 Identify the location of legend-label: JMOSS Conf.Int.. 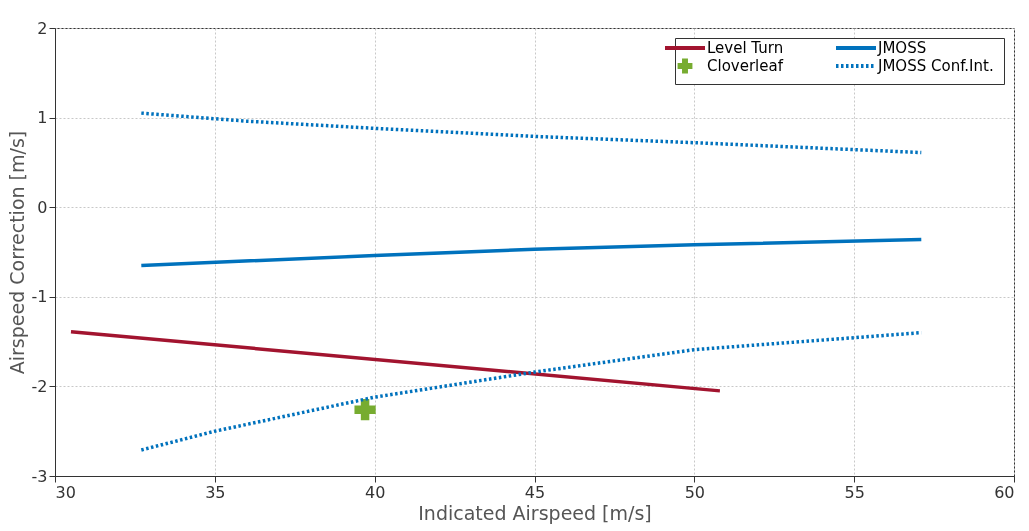
(935, 66).